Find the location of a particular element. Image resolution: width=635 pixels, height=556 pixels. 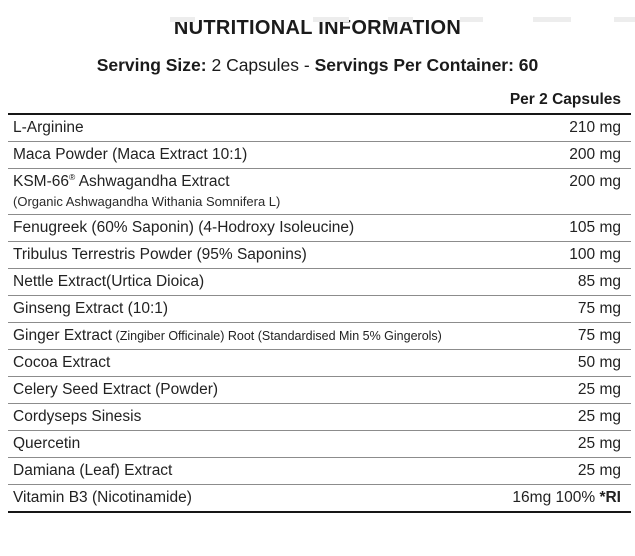

column-header-per-2-capsules: Per 2 Capsules is located at coordinates (319, 103).